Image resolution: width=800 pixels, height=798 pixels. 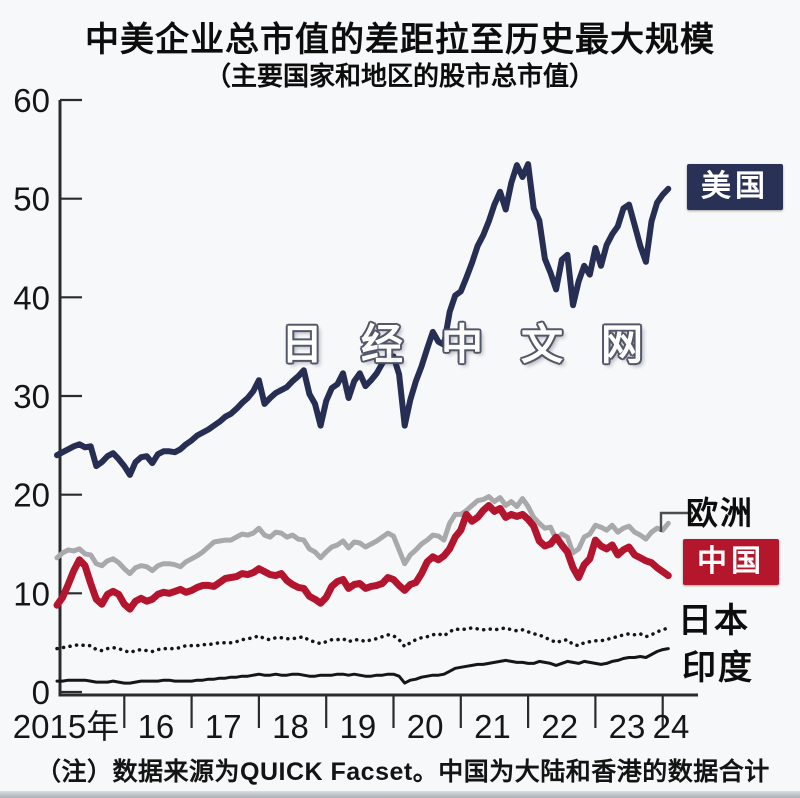 I want to click on chart-title: 中美企业总市值的差距拉至历史最大规模, so click(x=400, y=40).